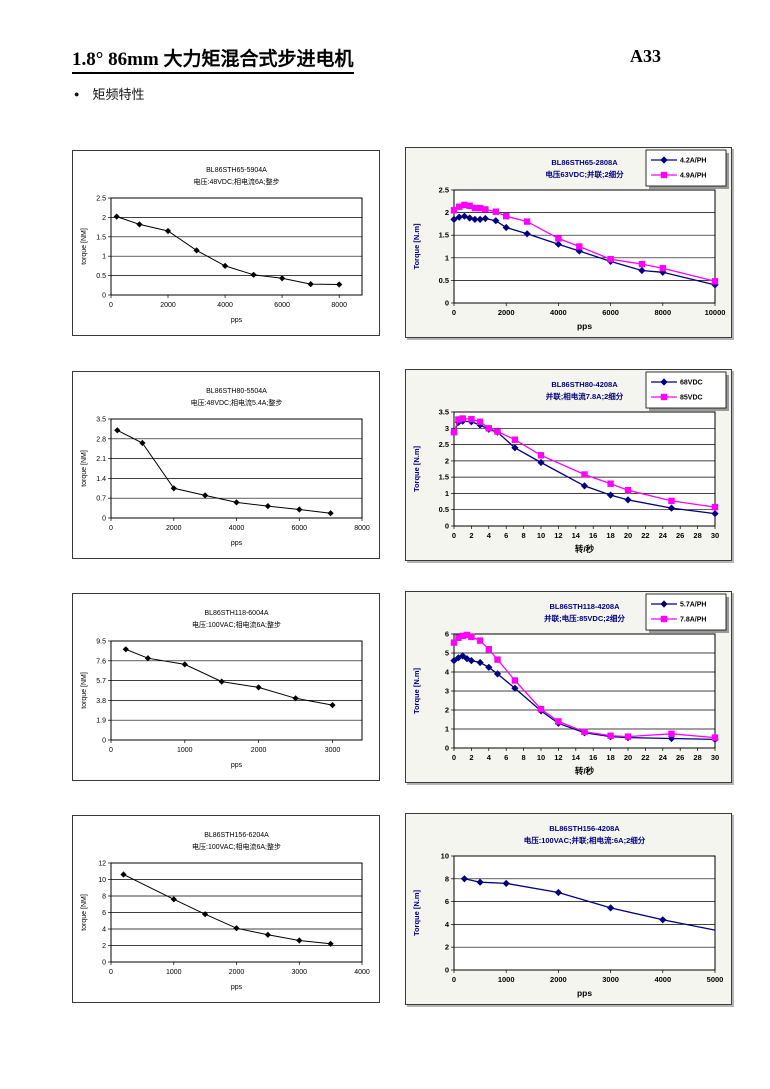 This screenshot has width=770, height=1089. I want to click on svg-text: 1.5, so click(101, 237).